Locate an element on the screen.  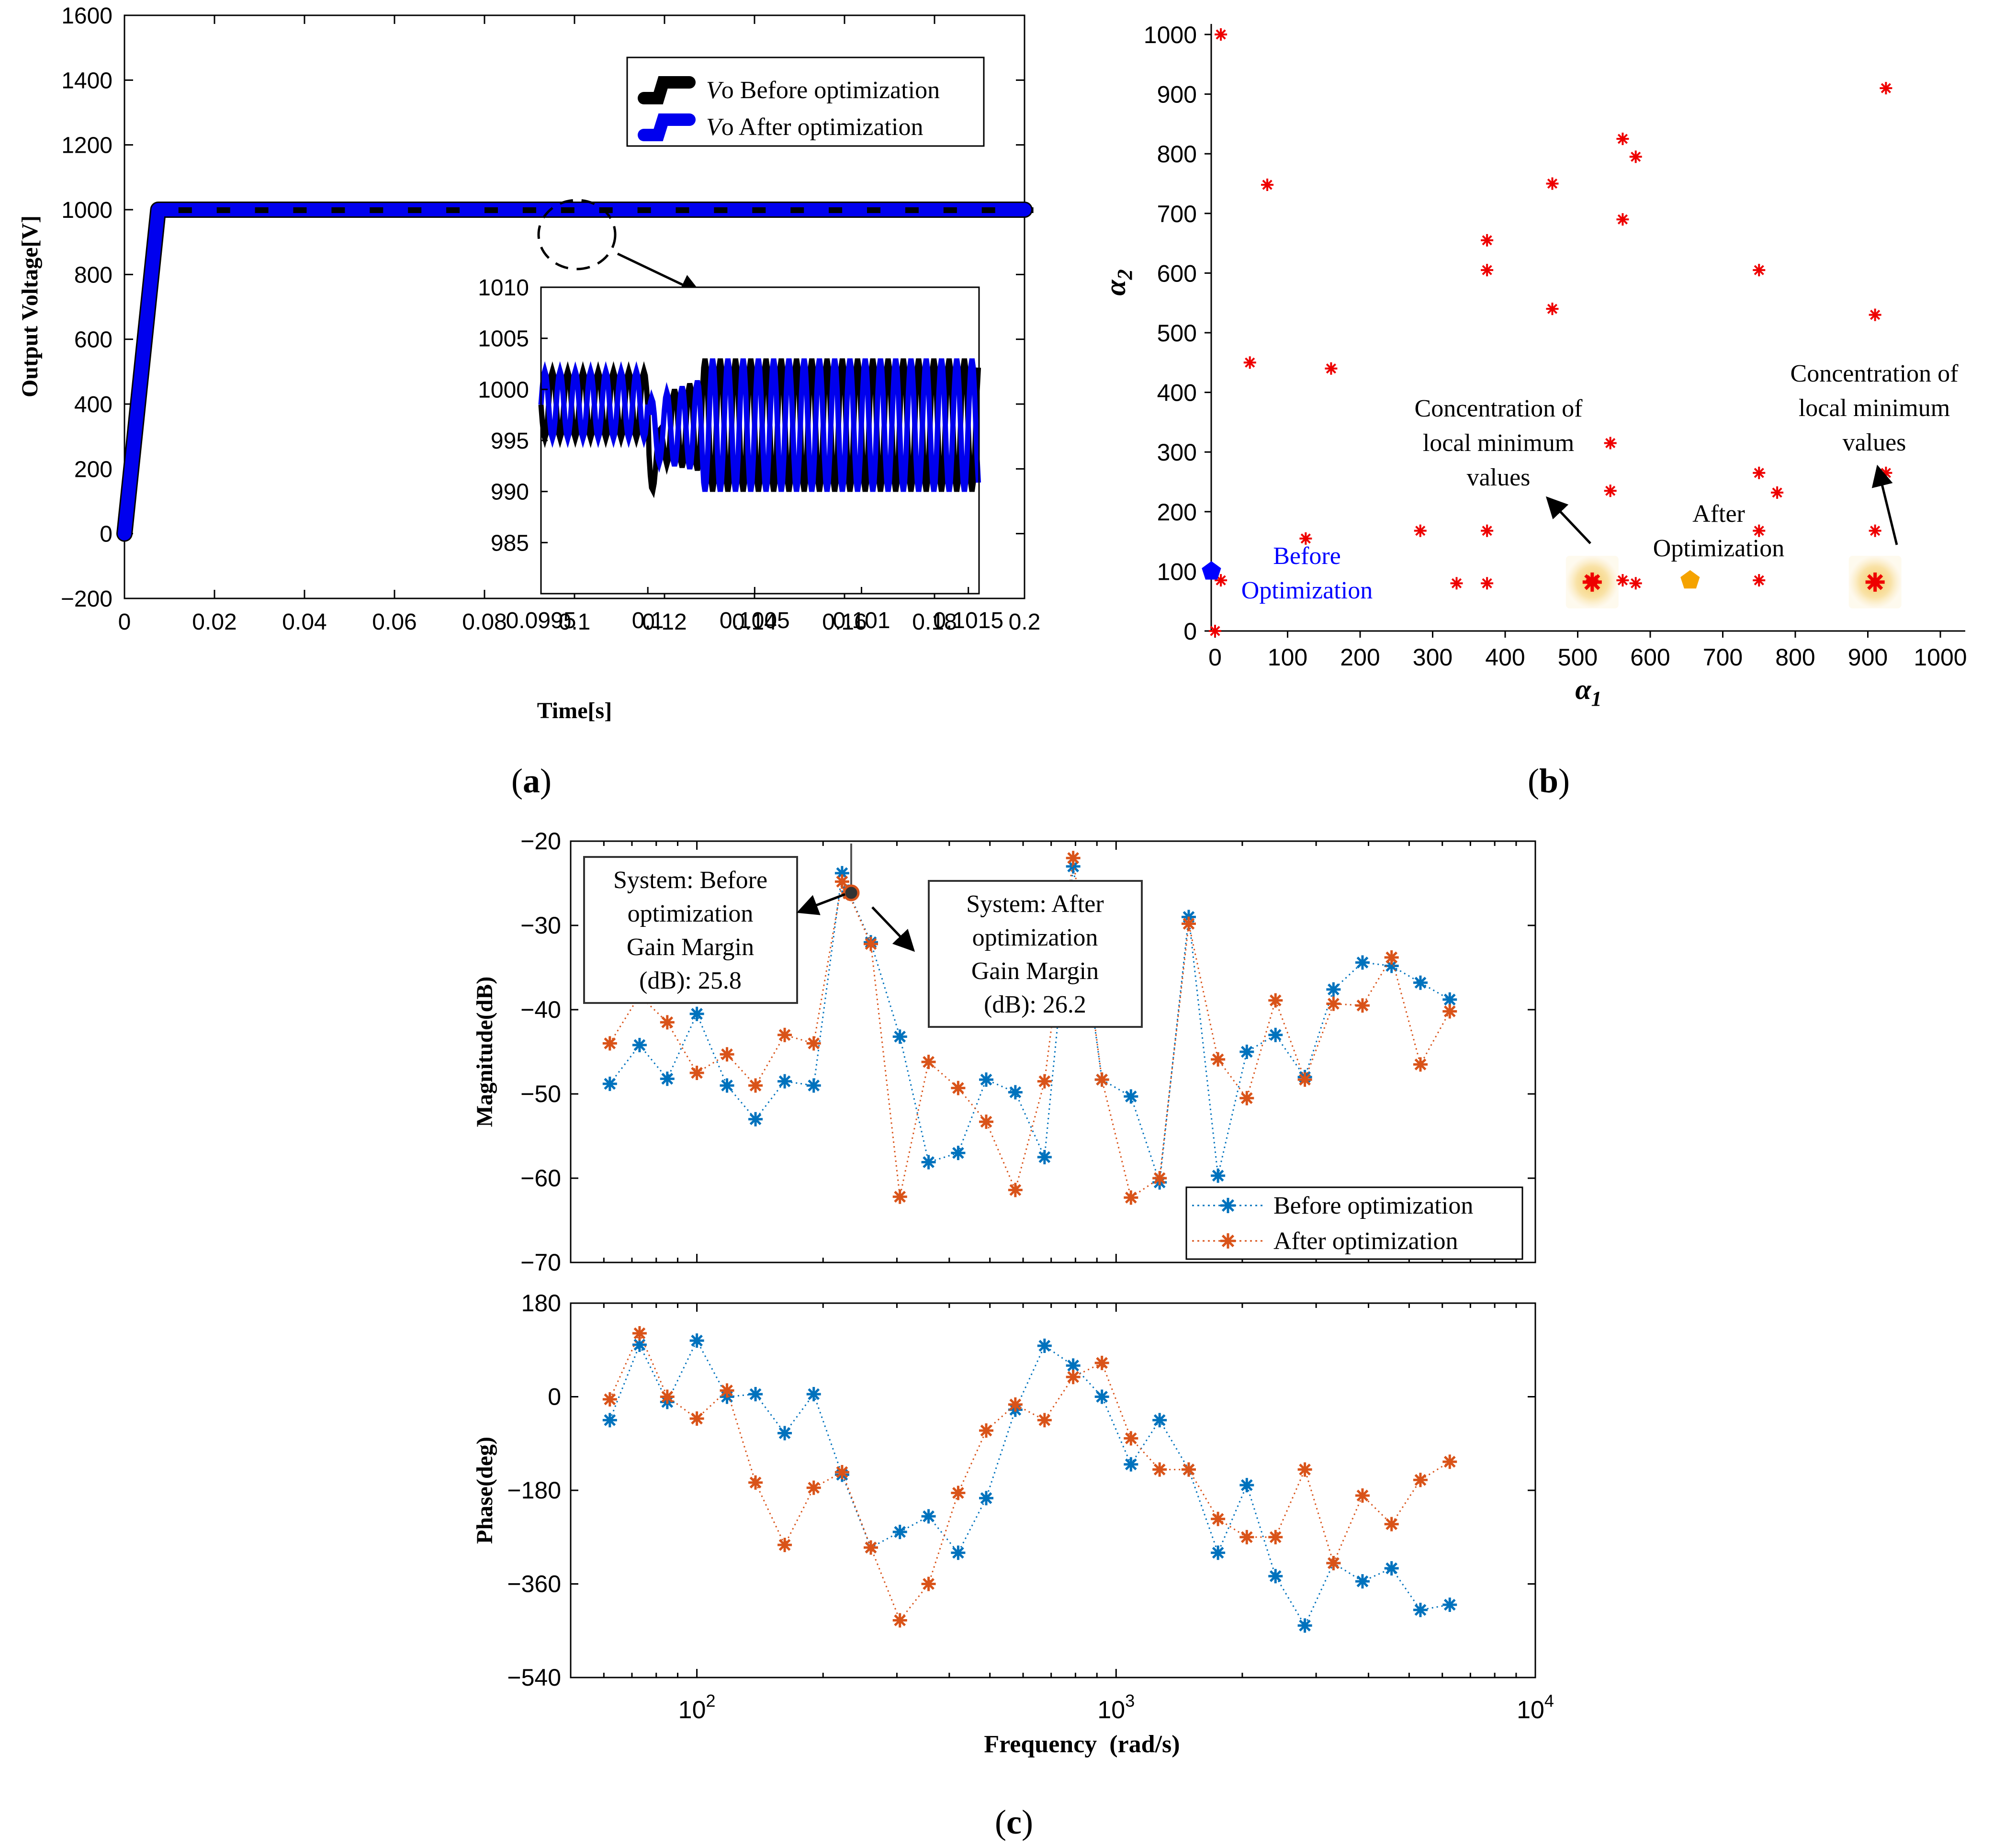
b-ytick-label: 900 is located at coordinates (1177, 94).